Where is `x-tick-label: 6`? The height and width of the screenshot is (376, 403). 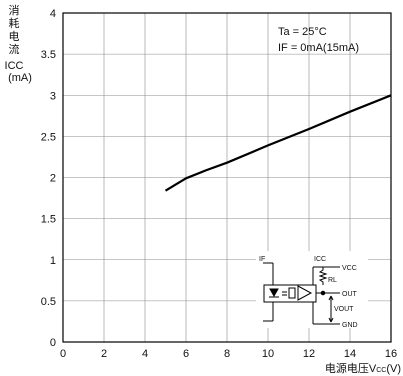 x-tick-label: 6 is located at coordinates (186, 354).